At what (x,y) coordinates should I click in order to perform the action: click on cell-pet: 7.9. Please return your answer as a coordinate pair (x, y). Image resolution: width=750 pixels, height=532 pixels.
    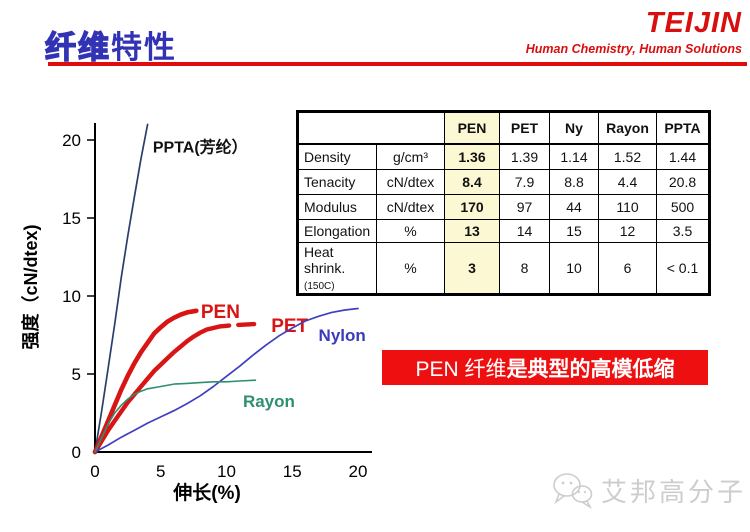
    Looking at the image, I should click on (524, 181).